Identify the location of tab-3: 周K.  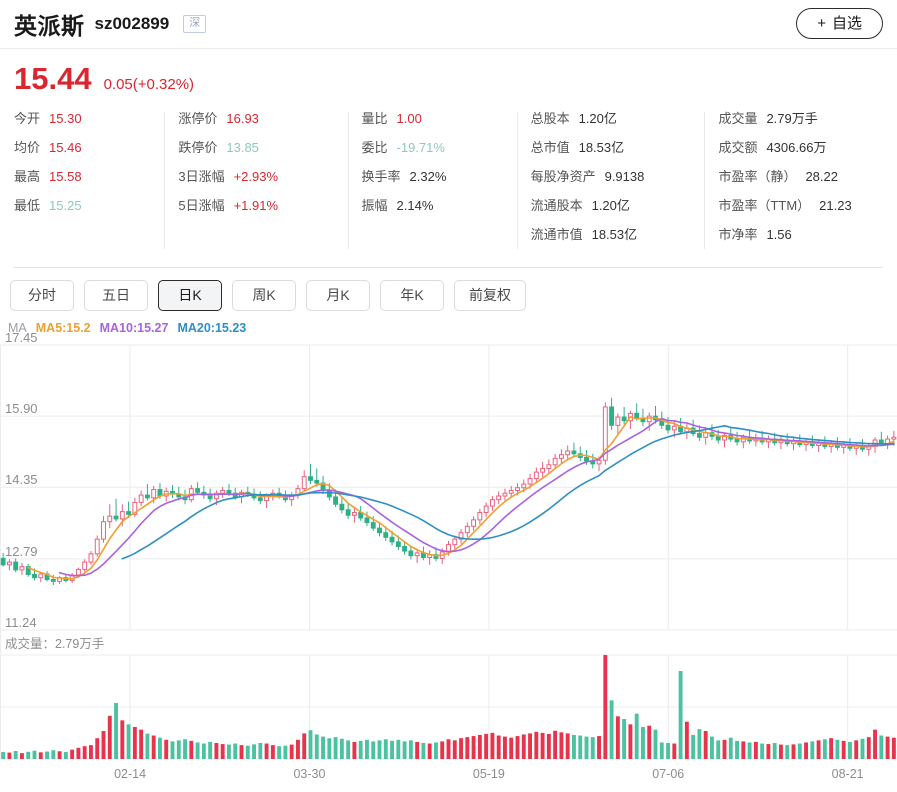
(264, 295).